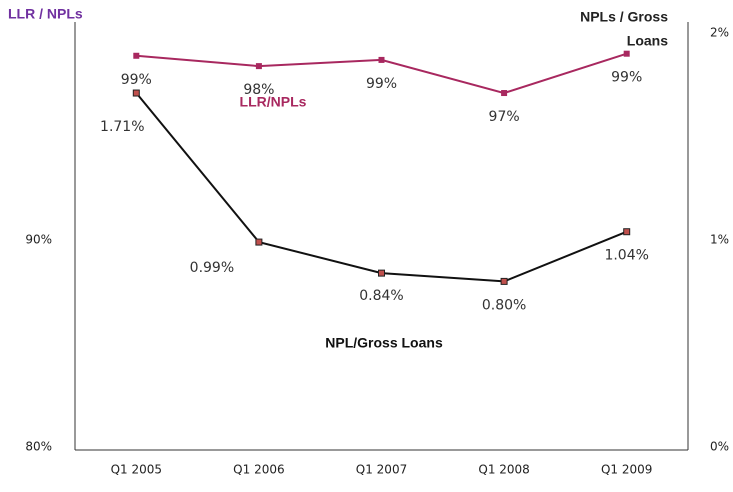 This screenshot has width=733, height=492. Describe the element at coordinates (381, 296) in the screenshot. I see `data-label: 0.84%` at that location.